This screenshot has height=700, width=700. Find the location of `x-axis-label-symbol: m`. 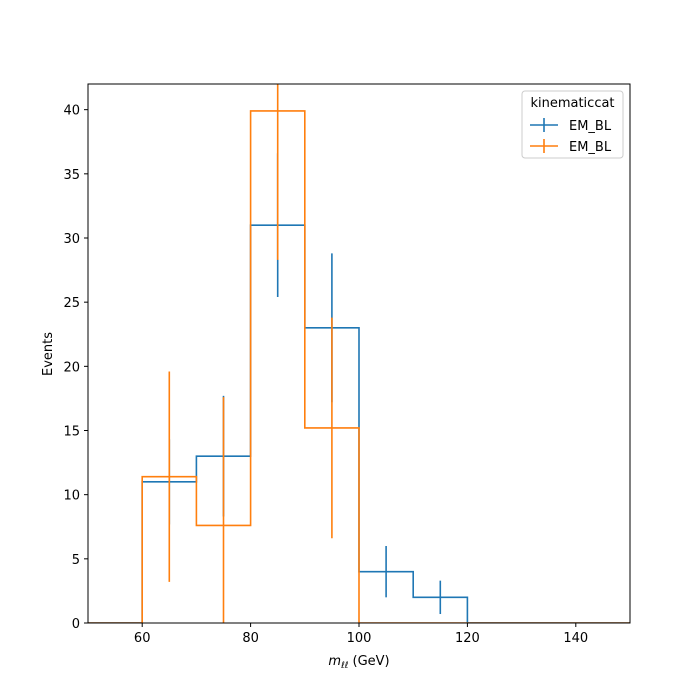

x-axis-label-symbol: m is located at coordinates (334, 661).